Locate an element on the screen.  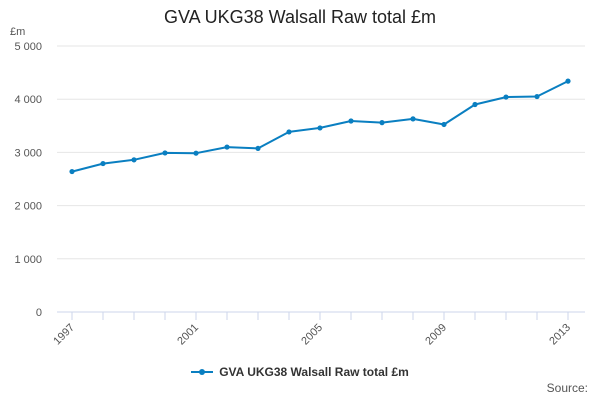
legend-swatch-icon is located at coordinates (202, 372).